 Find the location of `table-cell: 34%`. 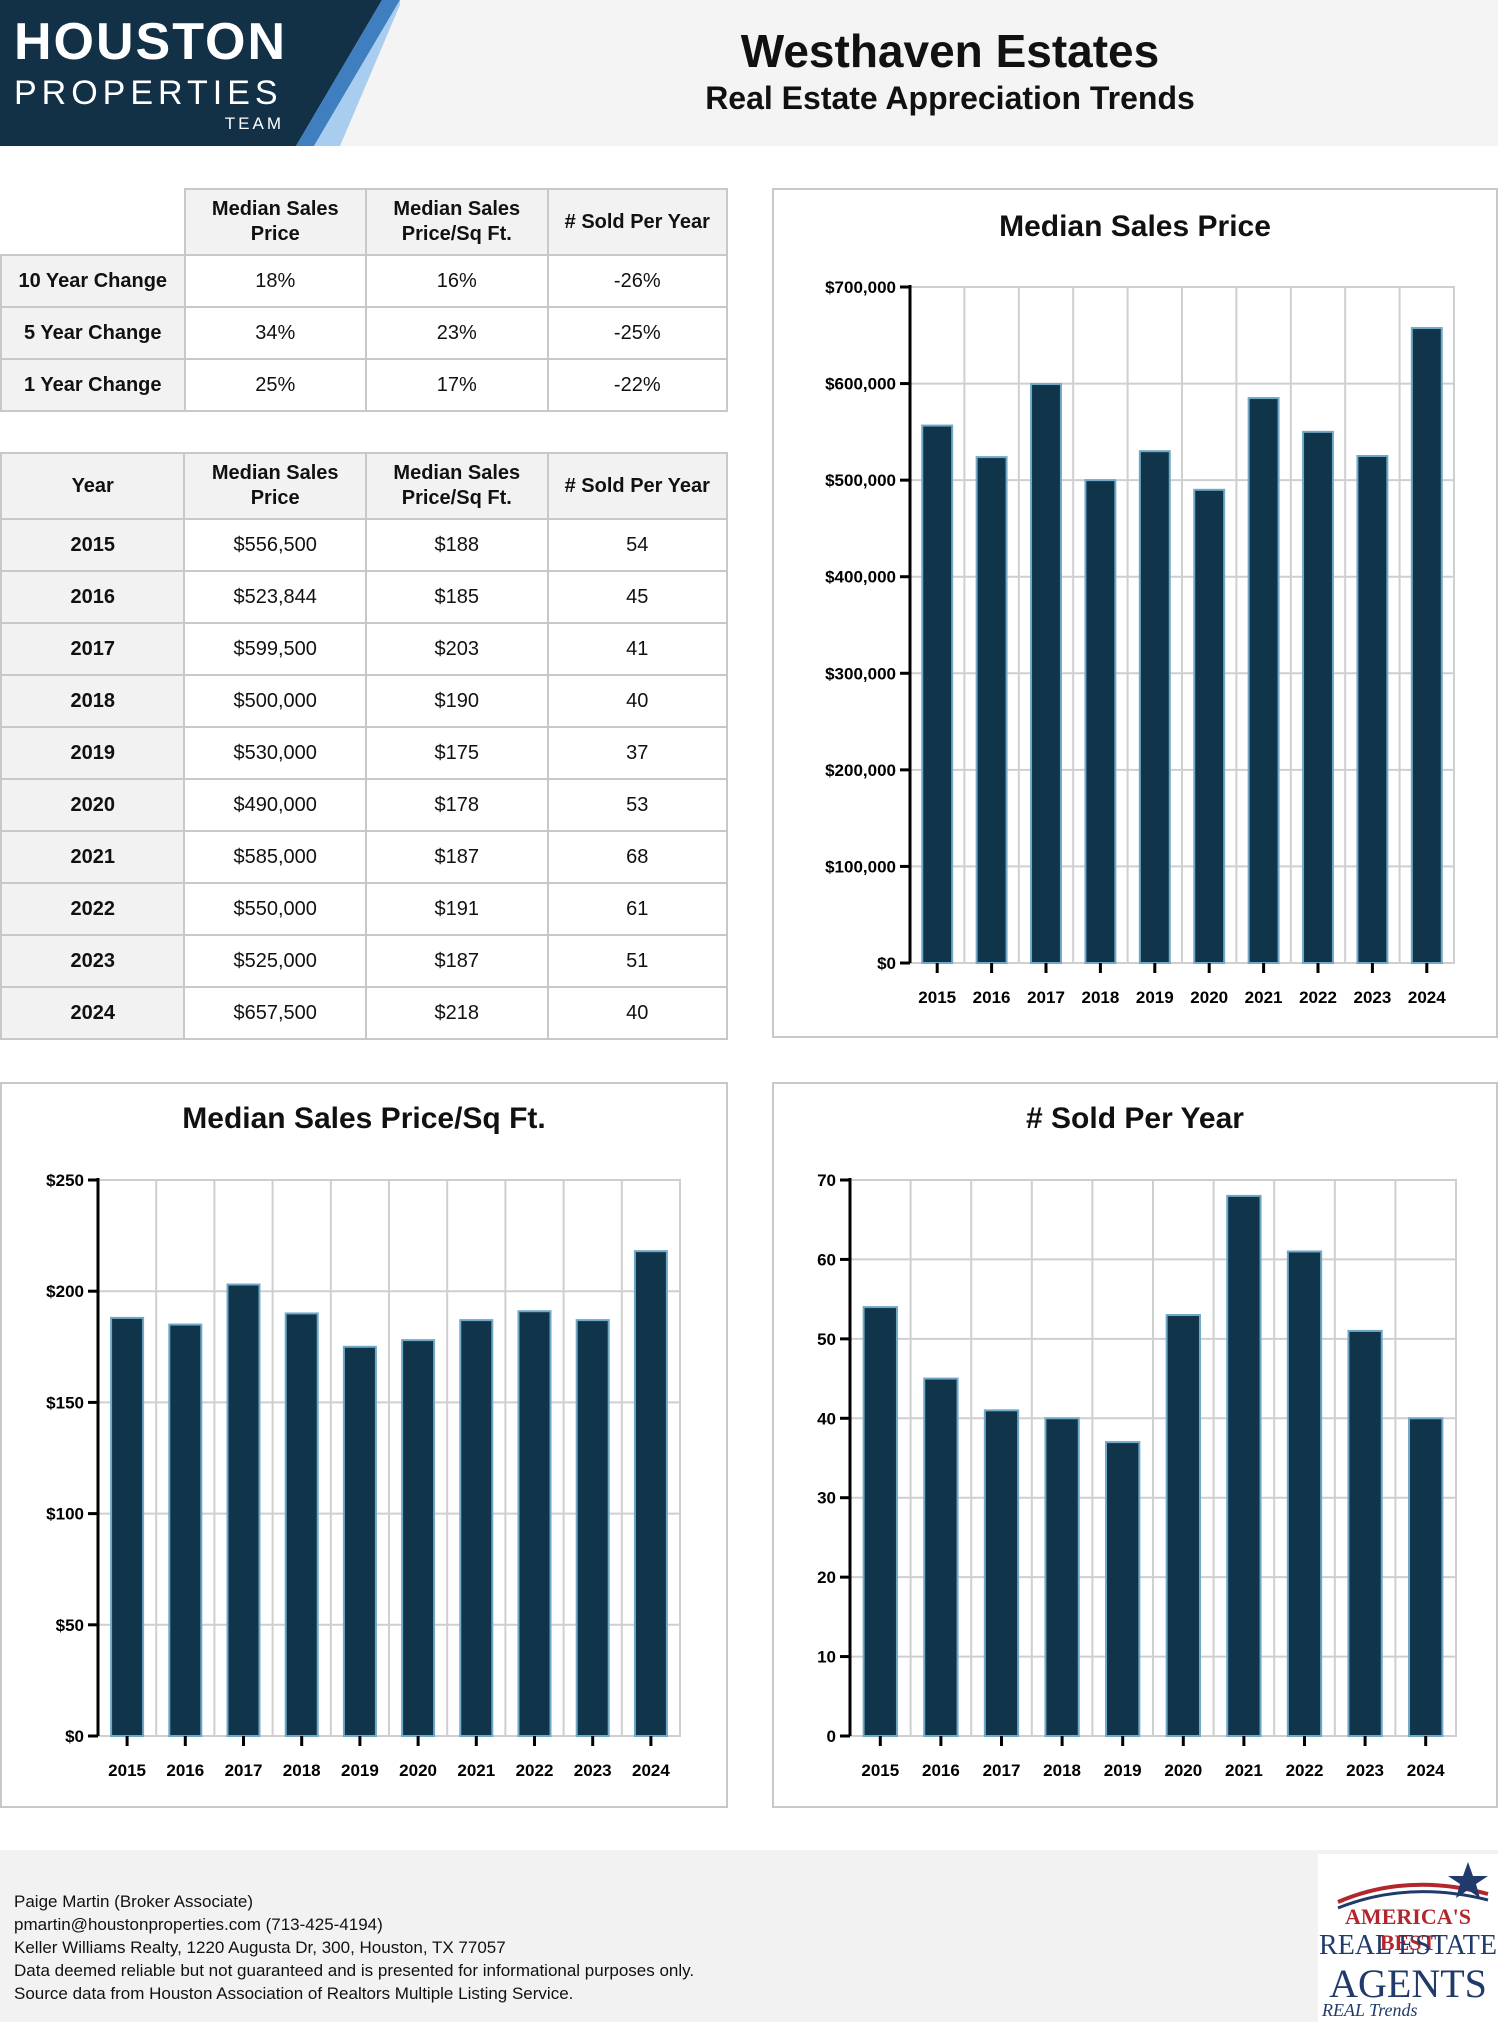

table-cell: 34% is located at coordinates (275, 333).